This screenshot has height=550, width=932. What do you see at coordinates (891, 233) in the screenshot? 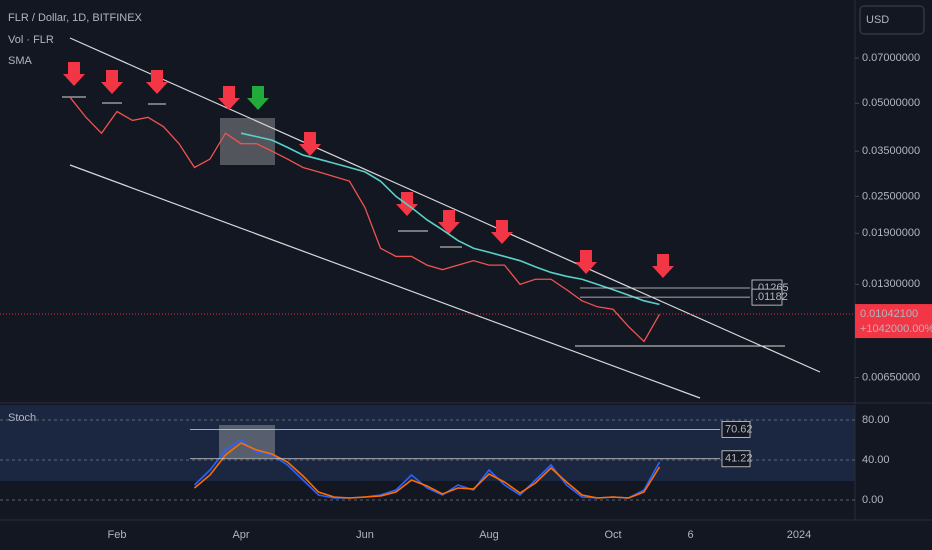
I see `y-tick-label: 0.01900000` at bounding box center [891, 233].